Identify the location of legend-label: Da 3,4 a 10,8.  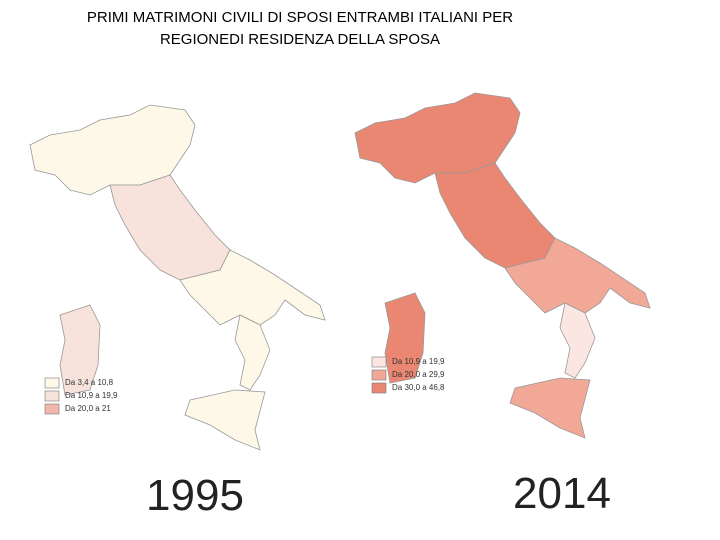
(89, 382).